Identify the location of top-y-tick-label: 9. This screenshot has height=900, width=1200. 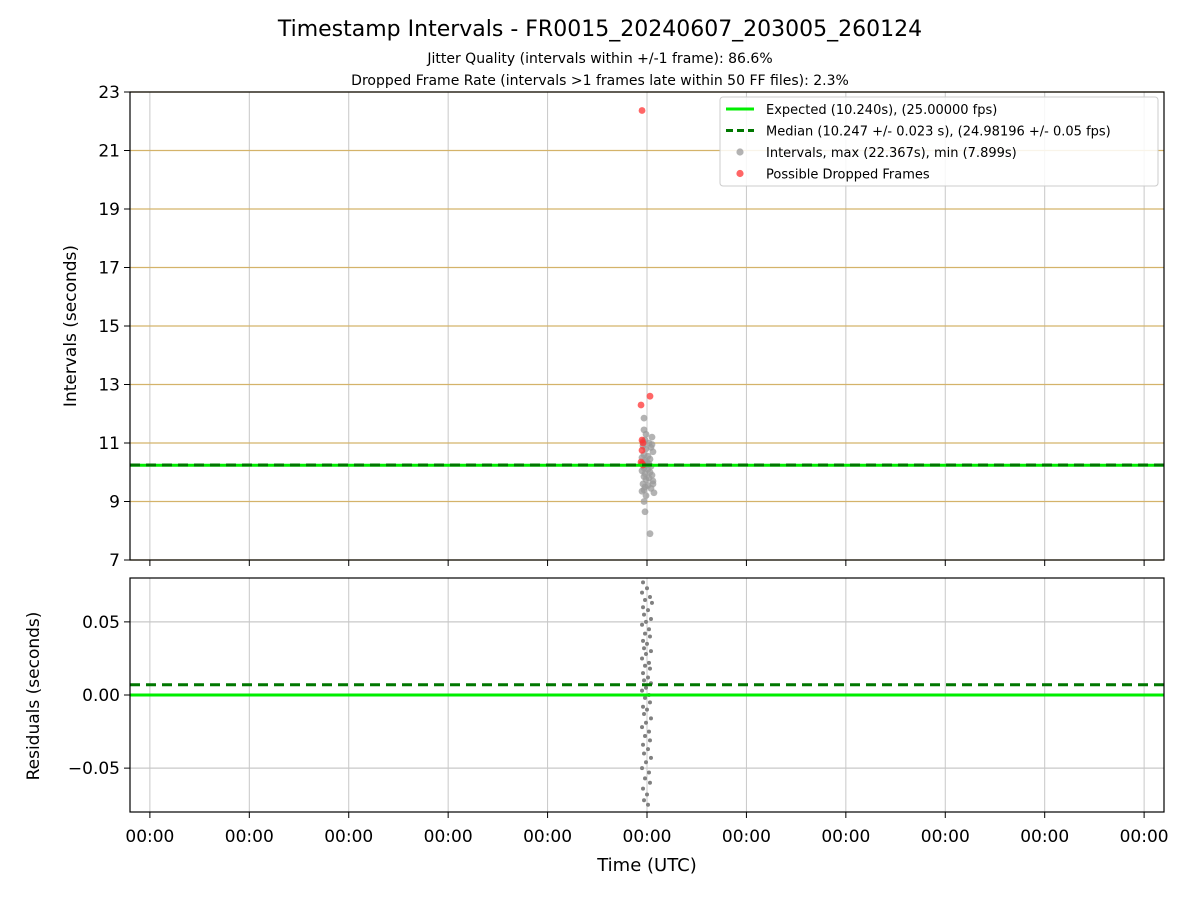
(114, 503).